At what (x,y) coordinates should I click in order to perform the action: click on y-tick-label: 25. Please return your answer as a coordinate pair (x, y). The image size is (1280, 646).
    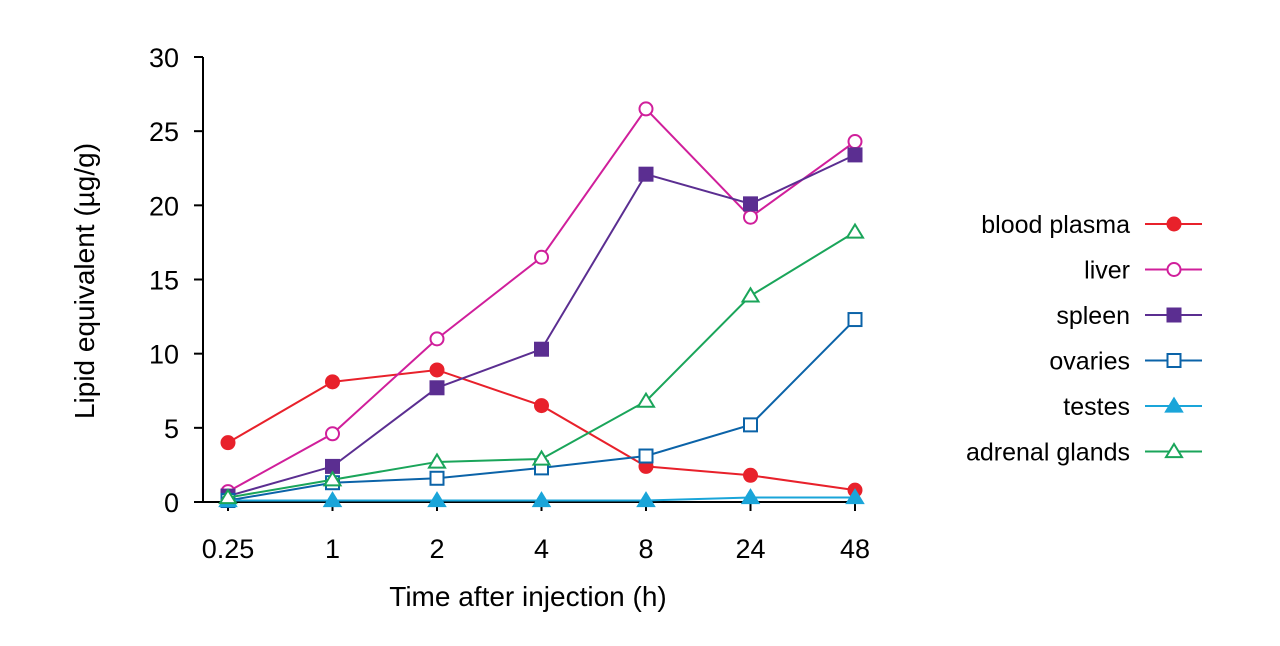
    Looking at the image, I should click on (164, 132).